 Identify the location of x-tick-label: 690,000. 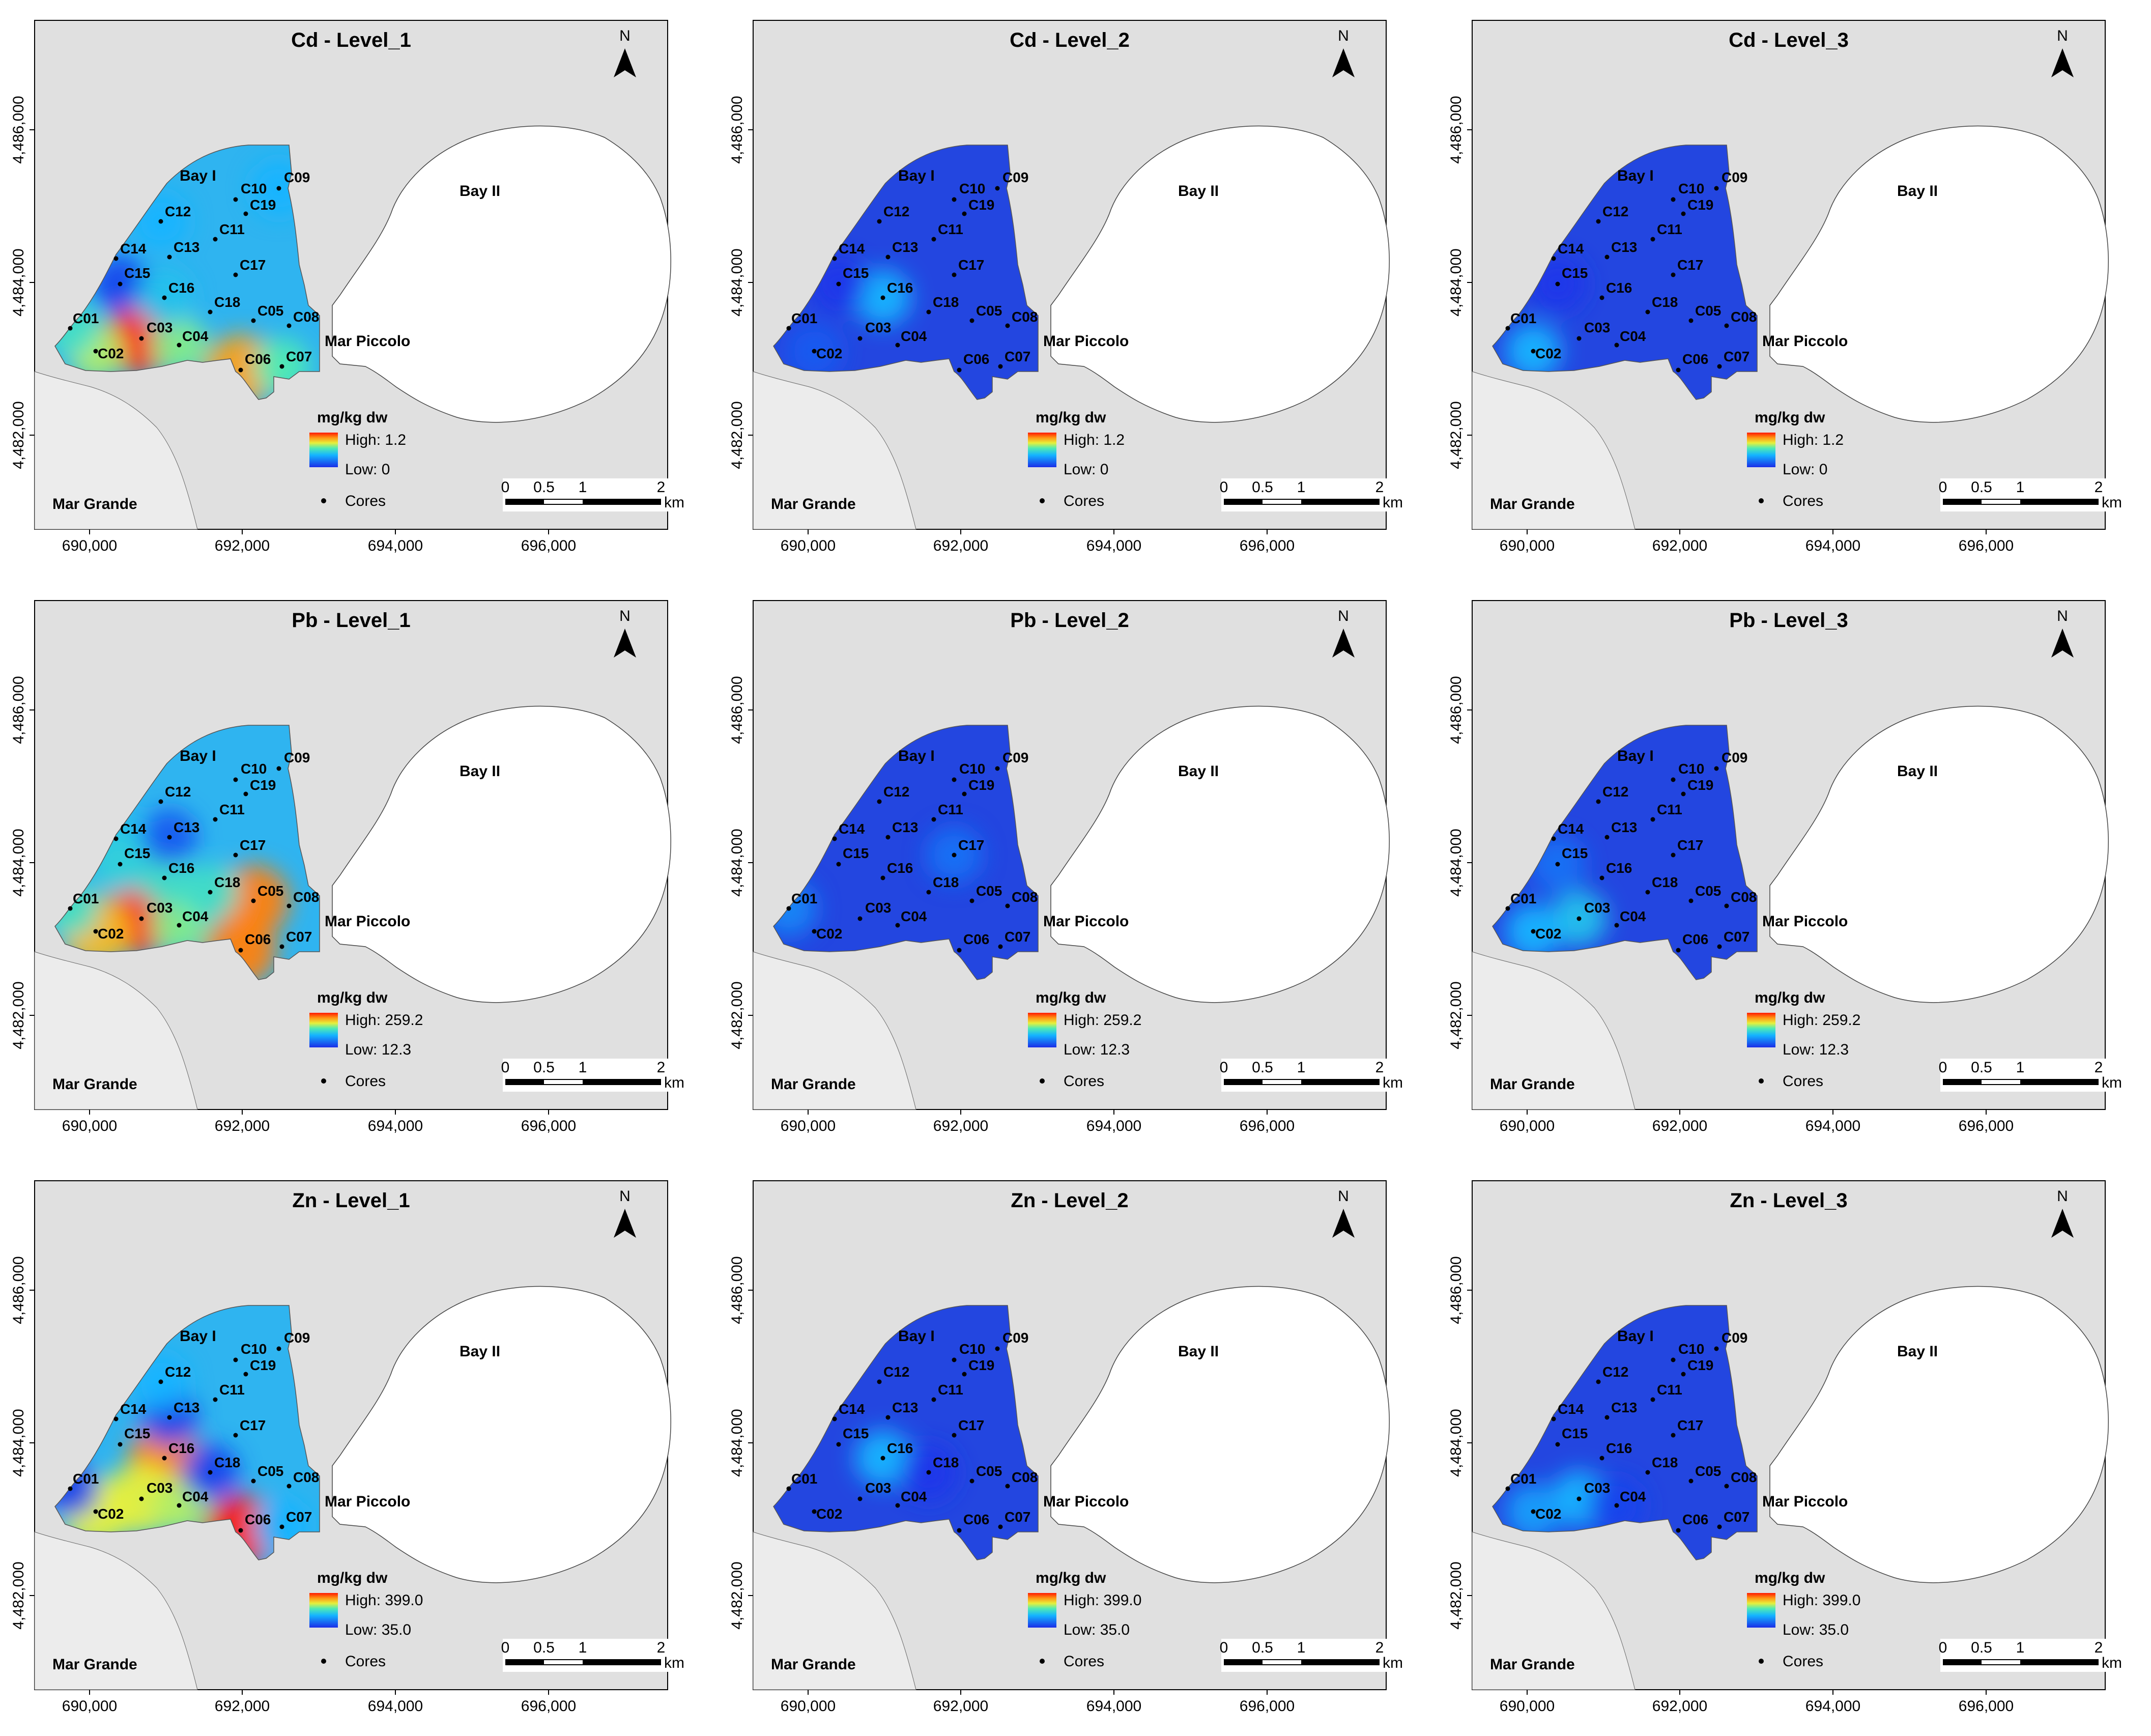
(808, 1126).